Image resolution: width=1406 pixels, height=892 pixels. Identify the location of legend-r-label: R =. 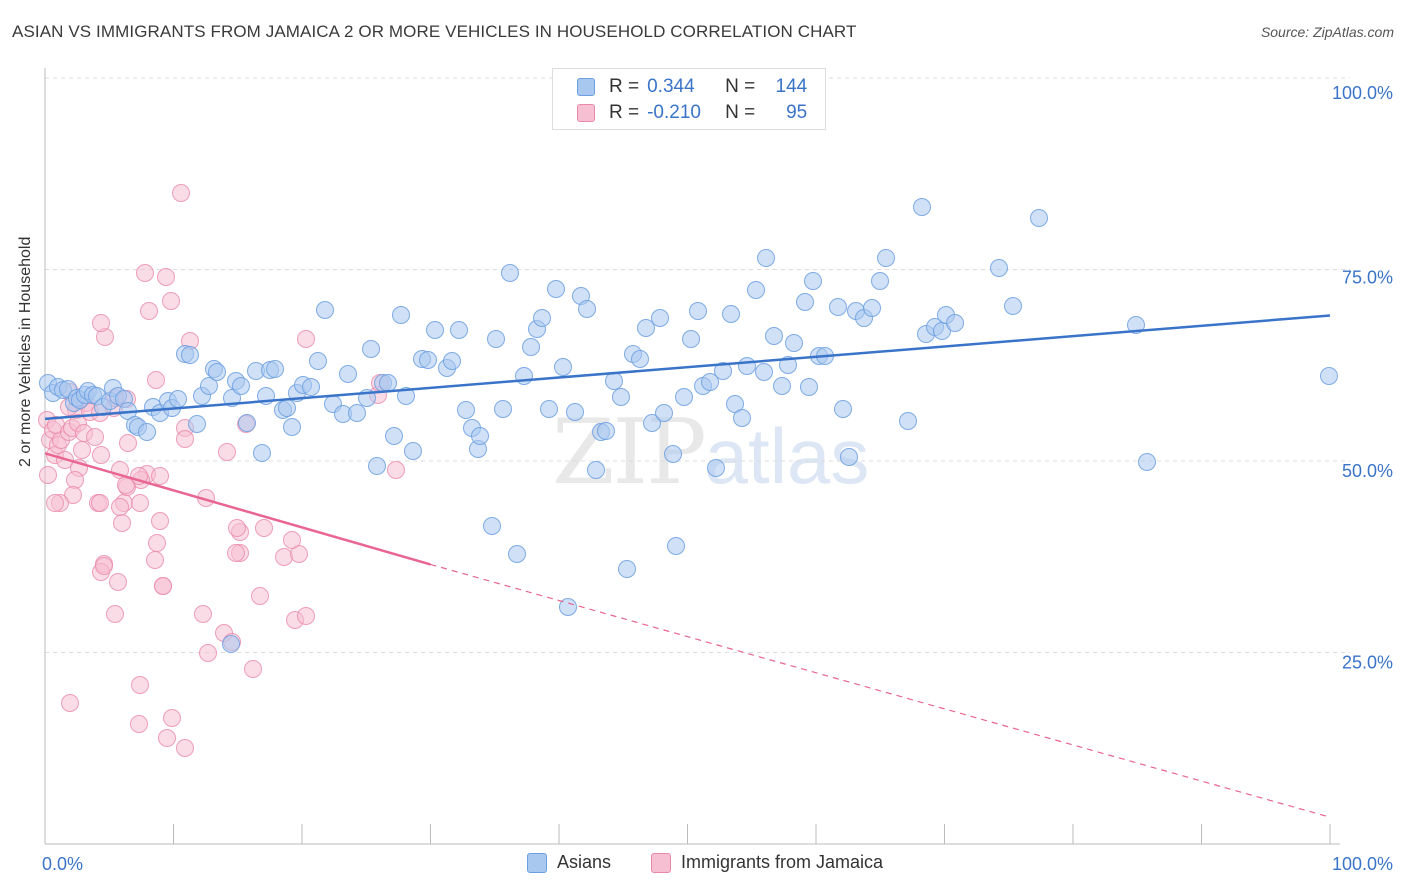
(624, 112).